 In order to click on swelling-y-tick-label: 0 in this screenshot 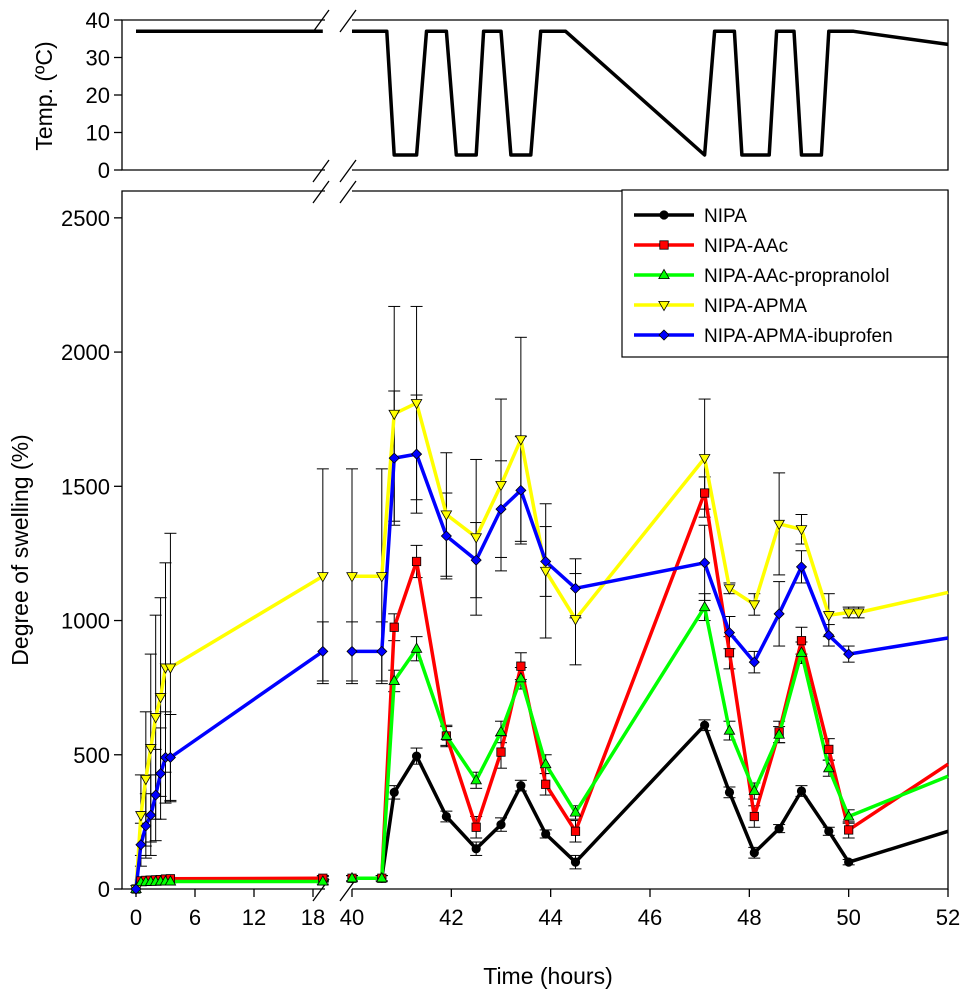, I will do `click(104, 889)`.